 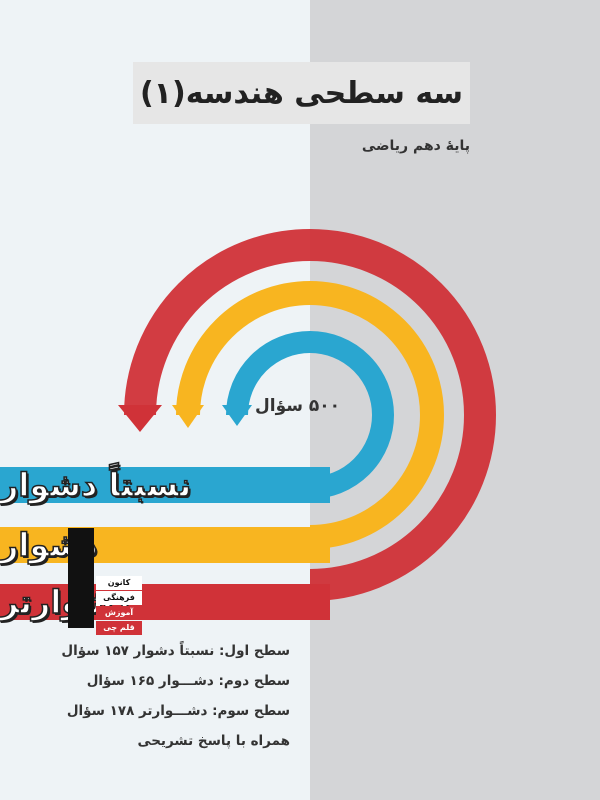 What do you see at coordinates (188, 416) in the screenshot?
I see `yellow-arrow-icon` at bounding box center [188, 416].